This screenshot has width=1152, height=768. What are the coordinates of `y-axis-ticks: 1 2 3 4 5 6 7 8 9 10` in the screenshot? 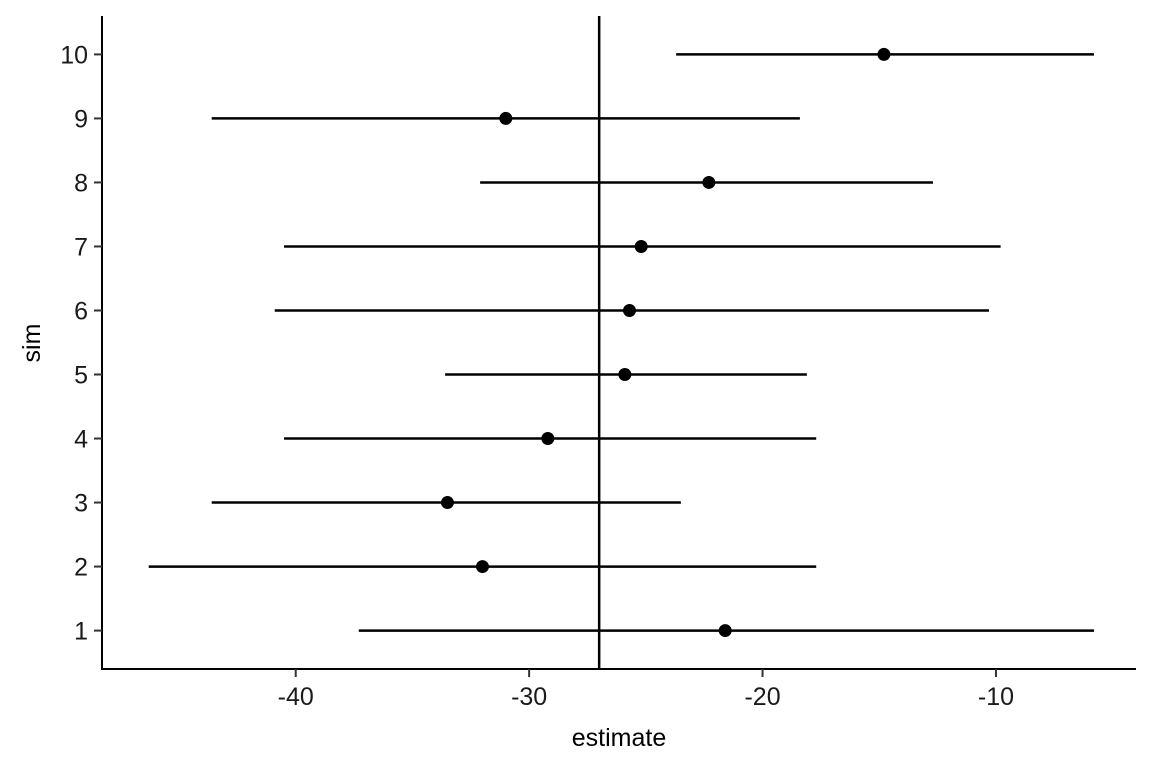 It's located at (81, 343).